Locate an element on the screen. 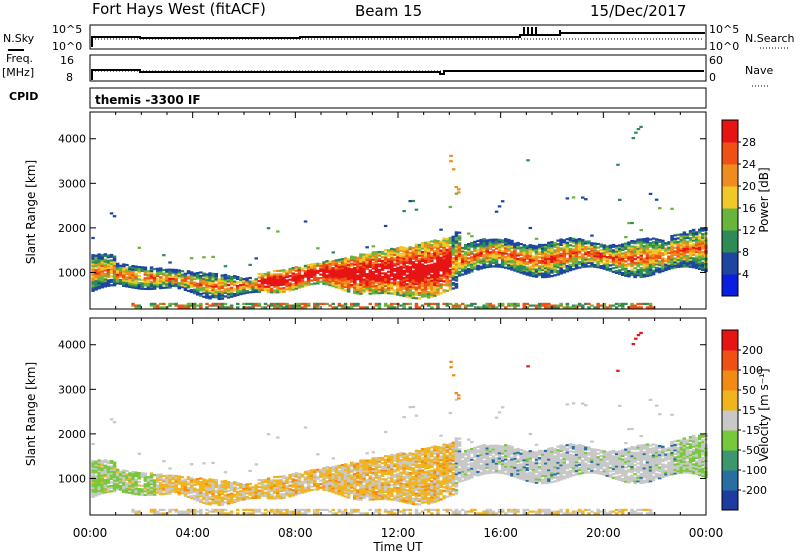 The width and height of the screenshot is (800, 554). colorbar-segment is located at coordinates (730, 197).